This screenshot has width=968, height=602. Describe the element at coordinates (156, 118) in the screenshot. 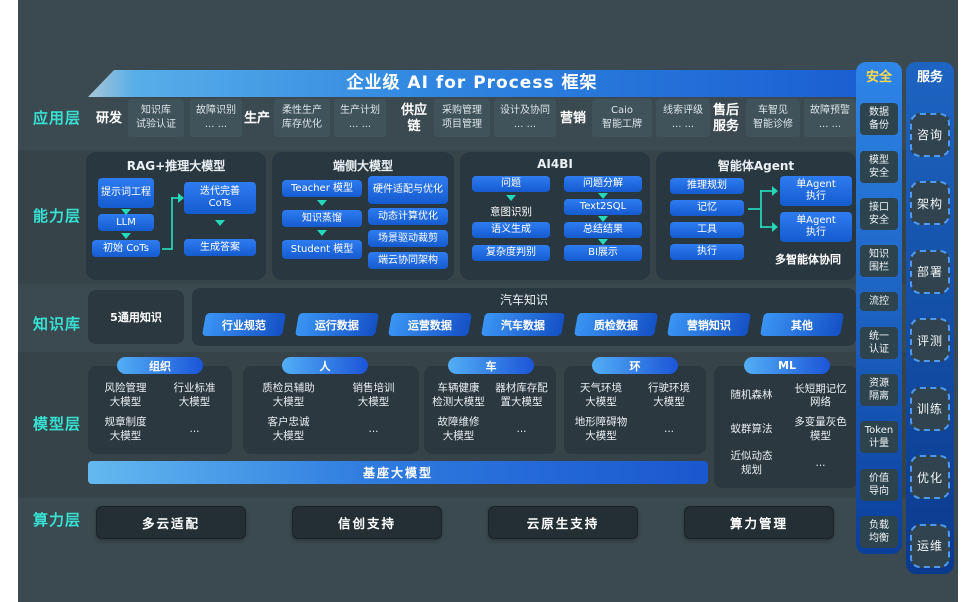

I see `app-box: 知识库 试验认证` at that location.